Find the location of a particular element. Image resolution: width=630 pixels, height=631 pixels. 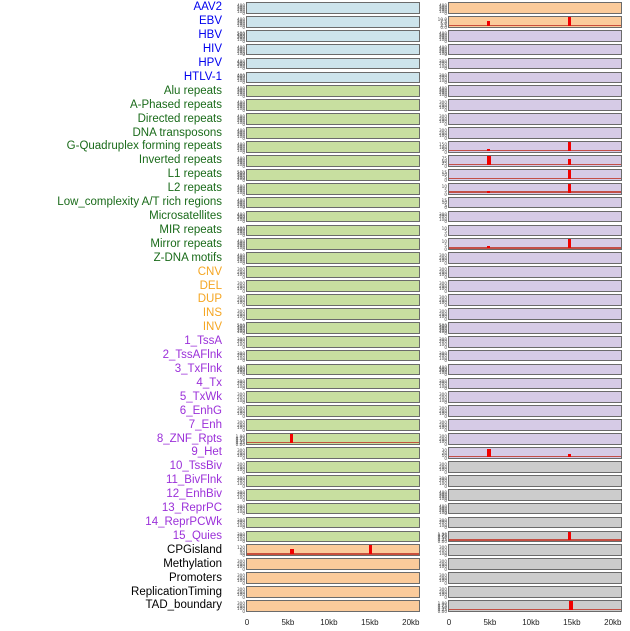

track-right-3-txflnk is located at coordinates (535, 369).